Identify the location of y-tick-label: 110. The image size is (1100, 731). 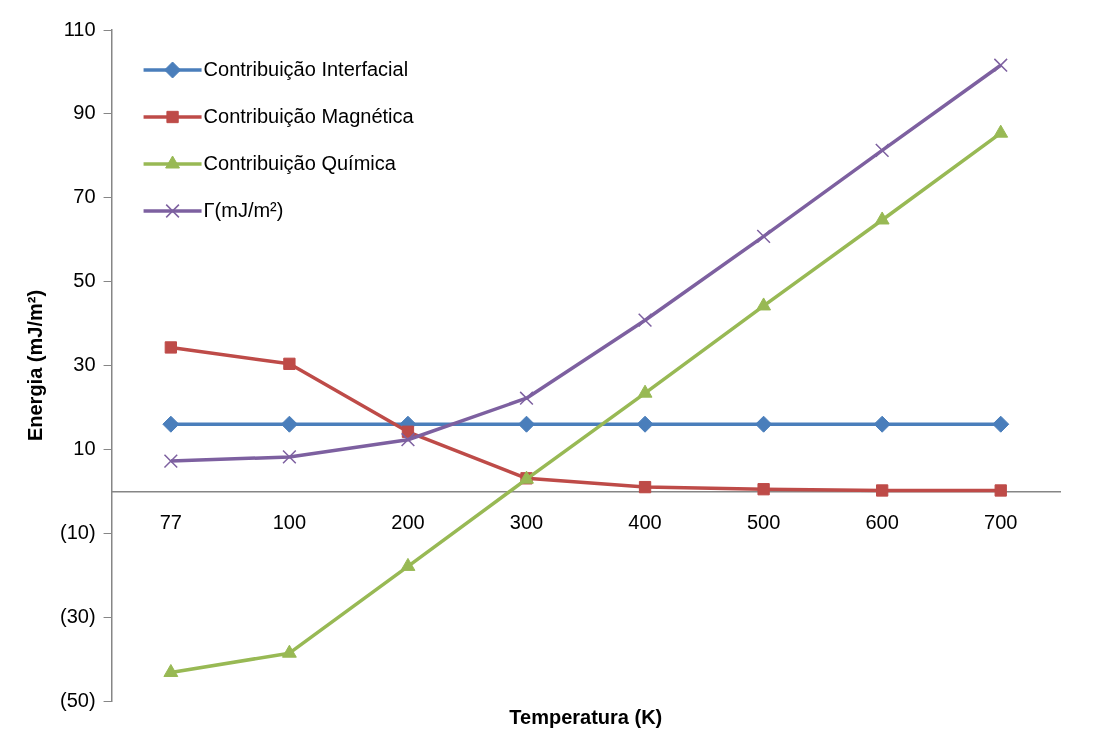
(79, 28).